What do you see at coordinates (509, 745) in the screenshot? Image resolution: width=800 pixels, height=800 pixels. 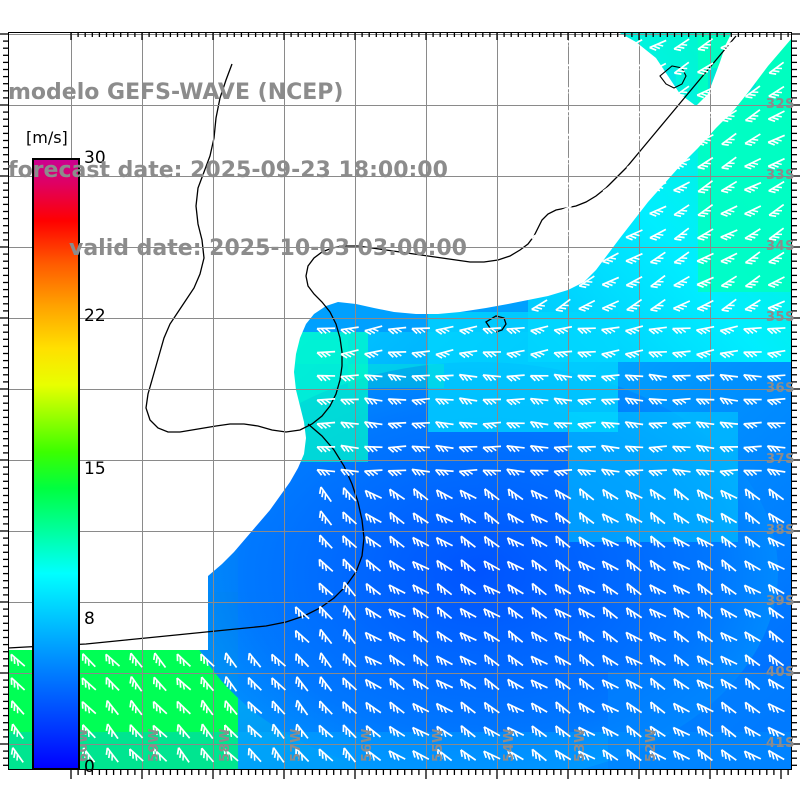 I see `lon-label-54W: 54W` at bounding box center [509, 745].